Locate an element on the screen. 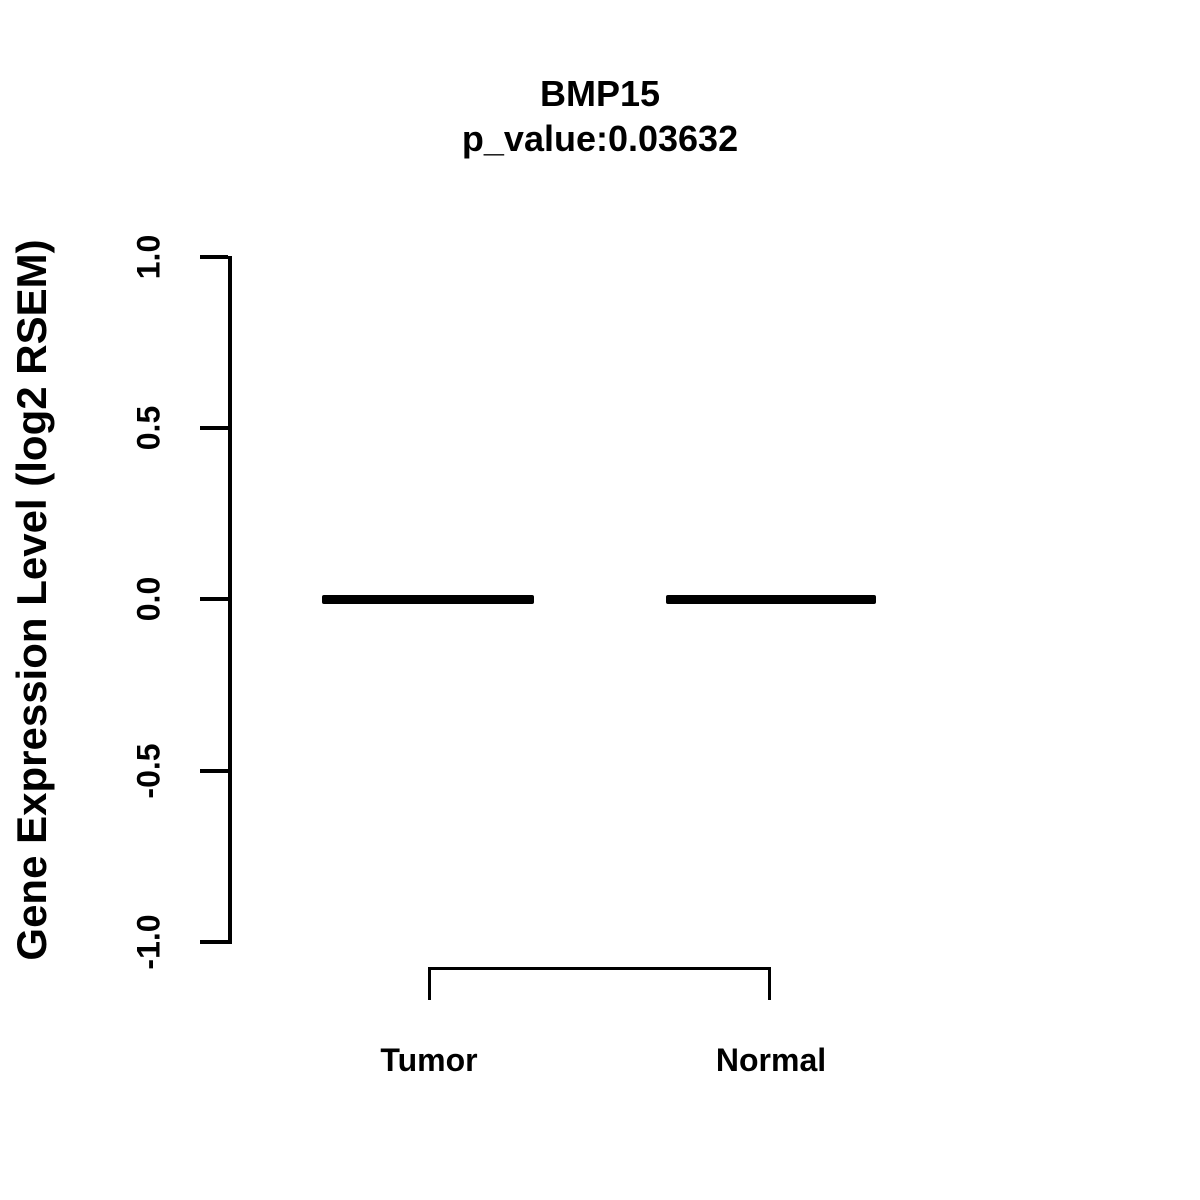  boxplot-median-tumor is located at coordinates (428, 599).